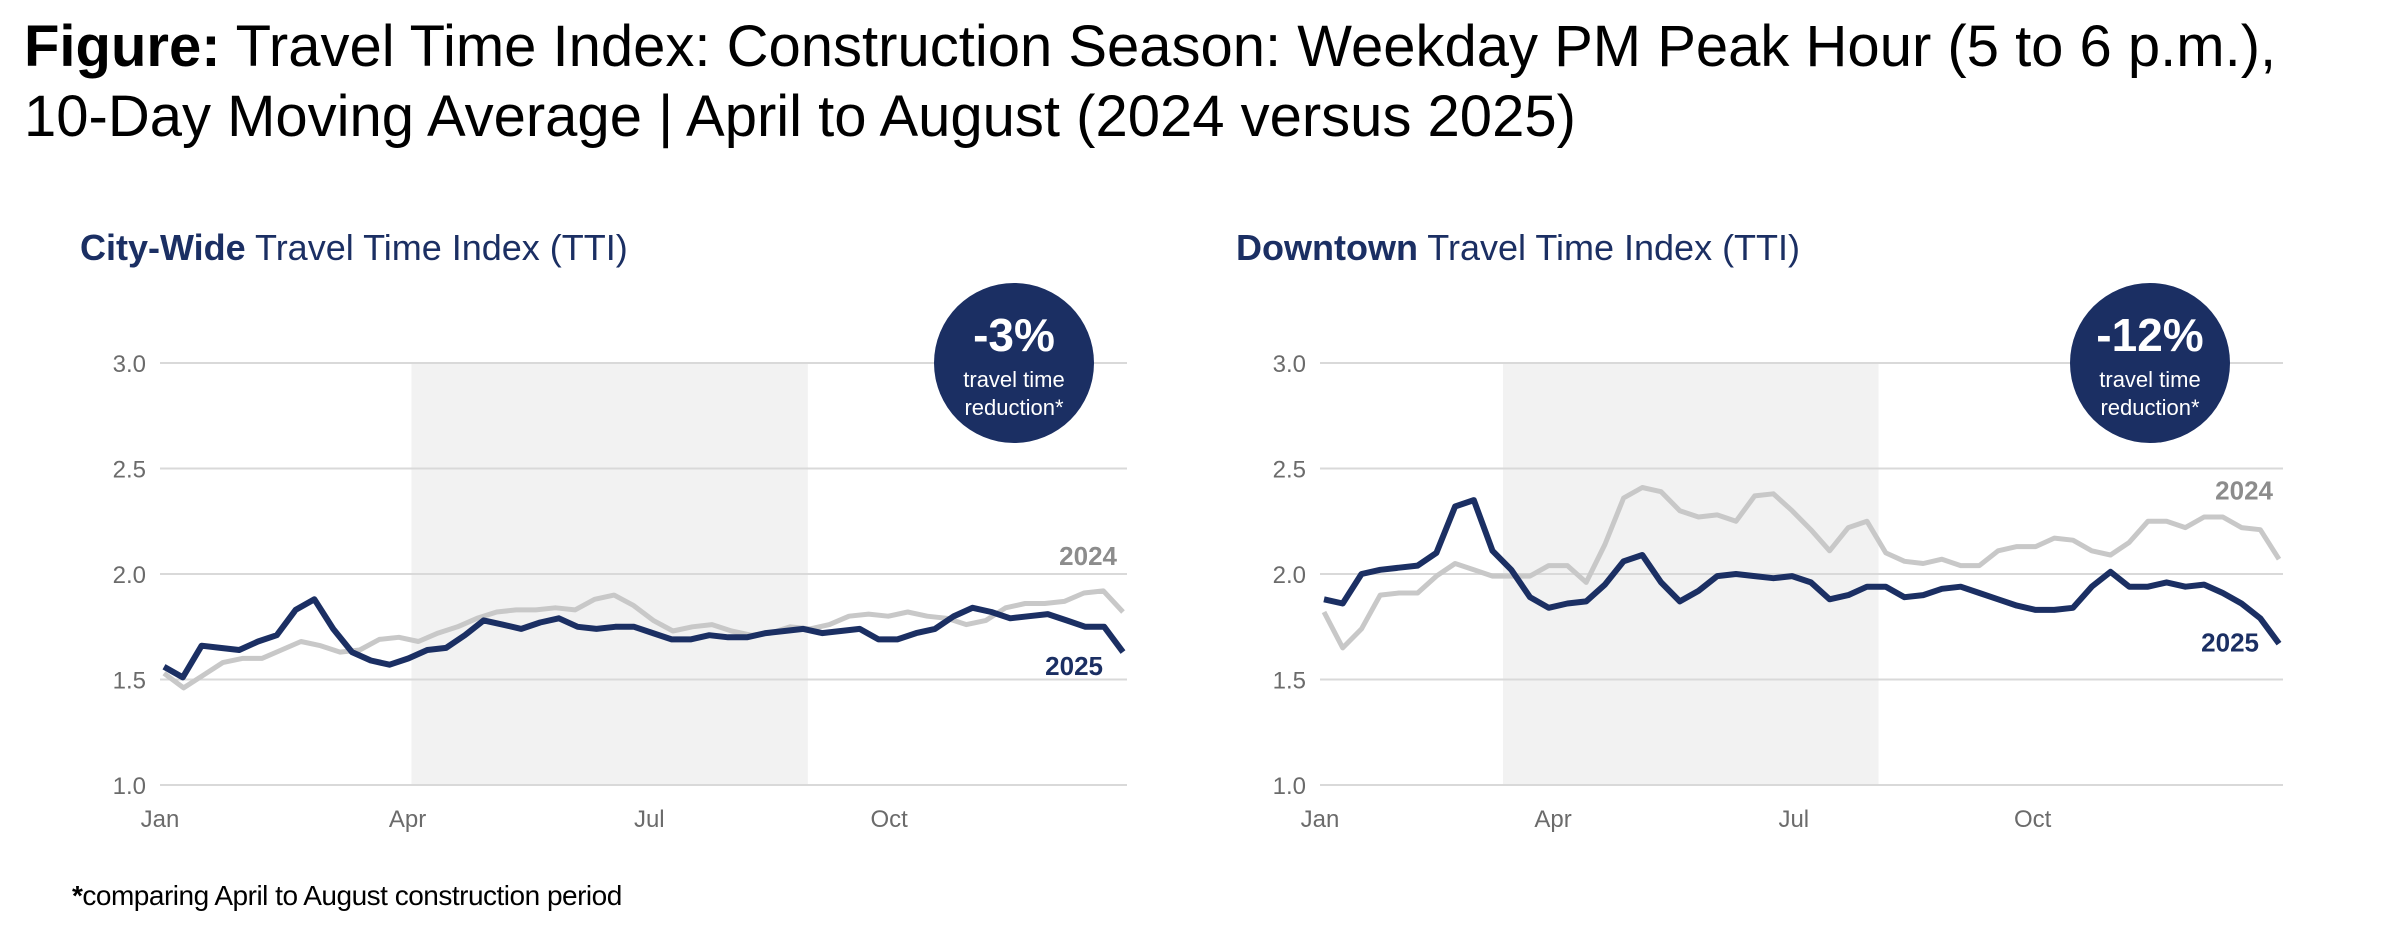  I want to click on badge-value: -12%, so click(2149, 335).